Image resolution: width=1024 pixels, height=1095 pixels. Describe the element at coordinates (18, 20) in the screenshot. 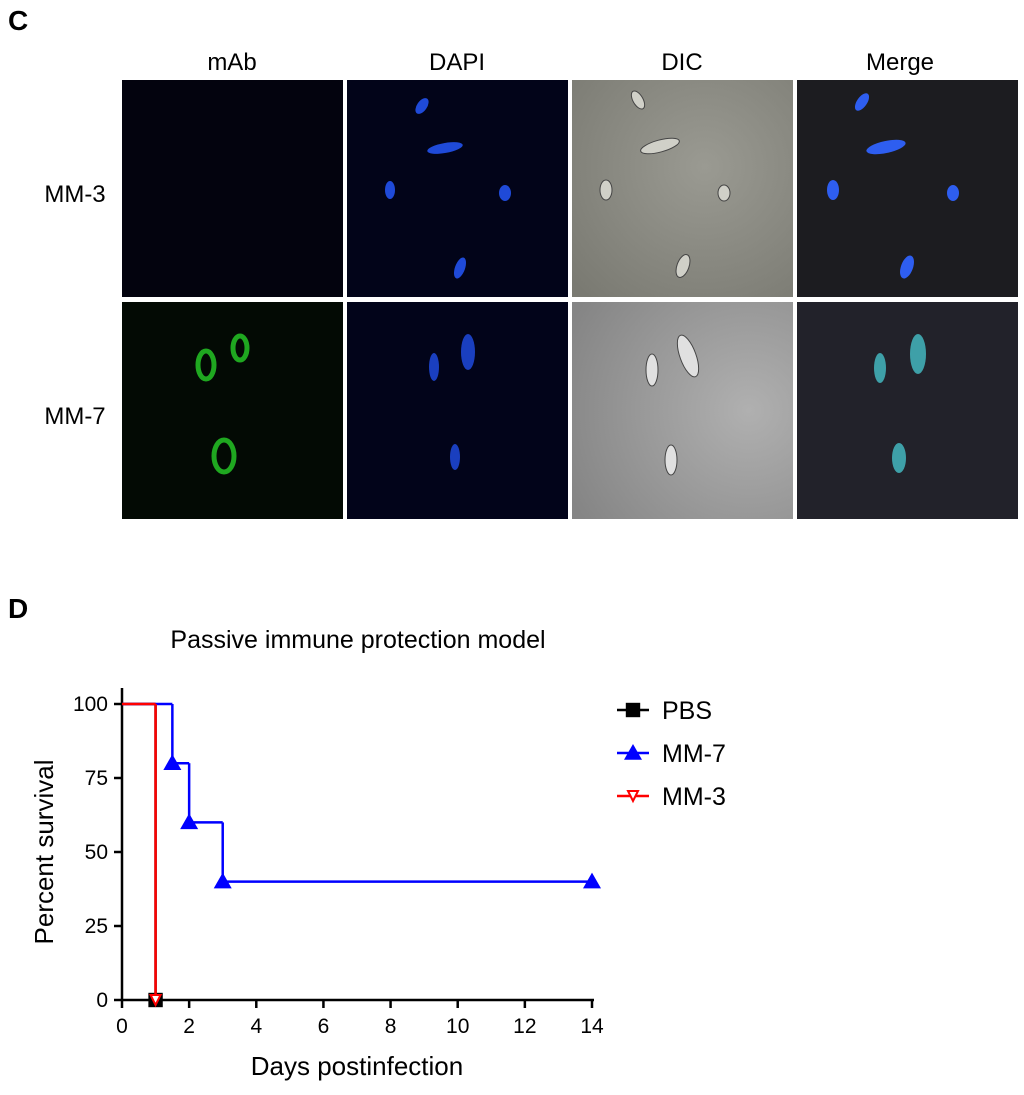

I see `panel-label: C` at that location.